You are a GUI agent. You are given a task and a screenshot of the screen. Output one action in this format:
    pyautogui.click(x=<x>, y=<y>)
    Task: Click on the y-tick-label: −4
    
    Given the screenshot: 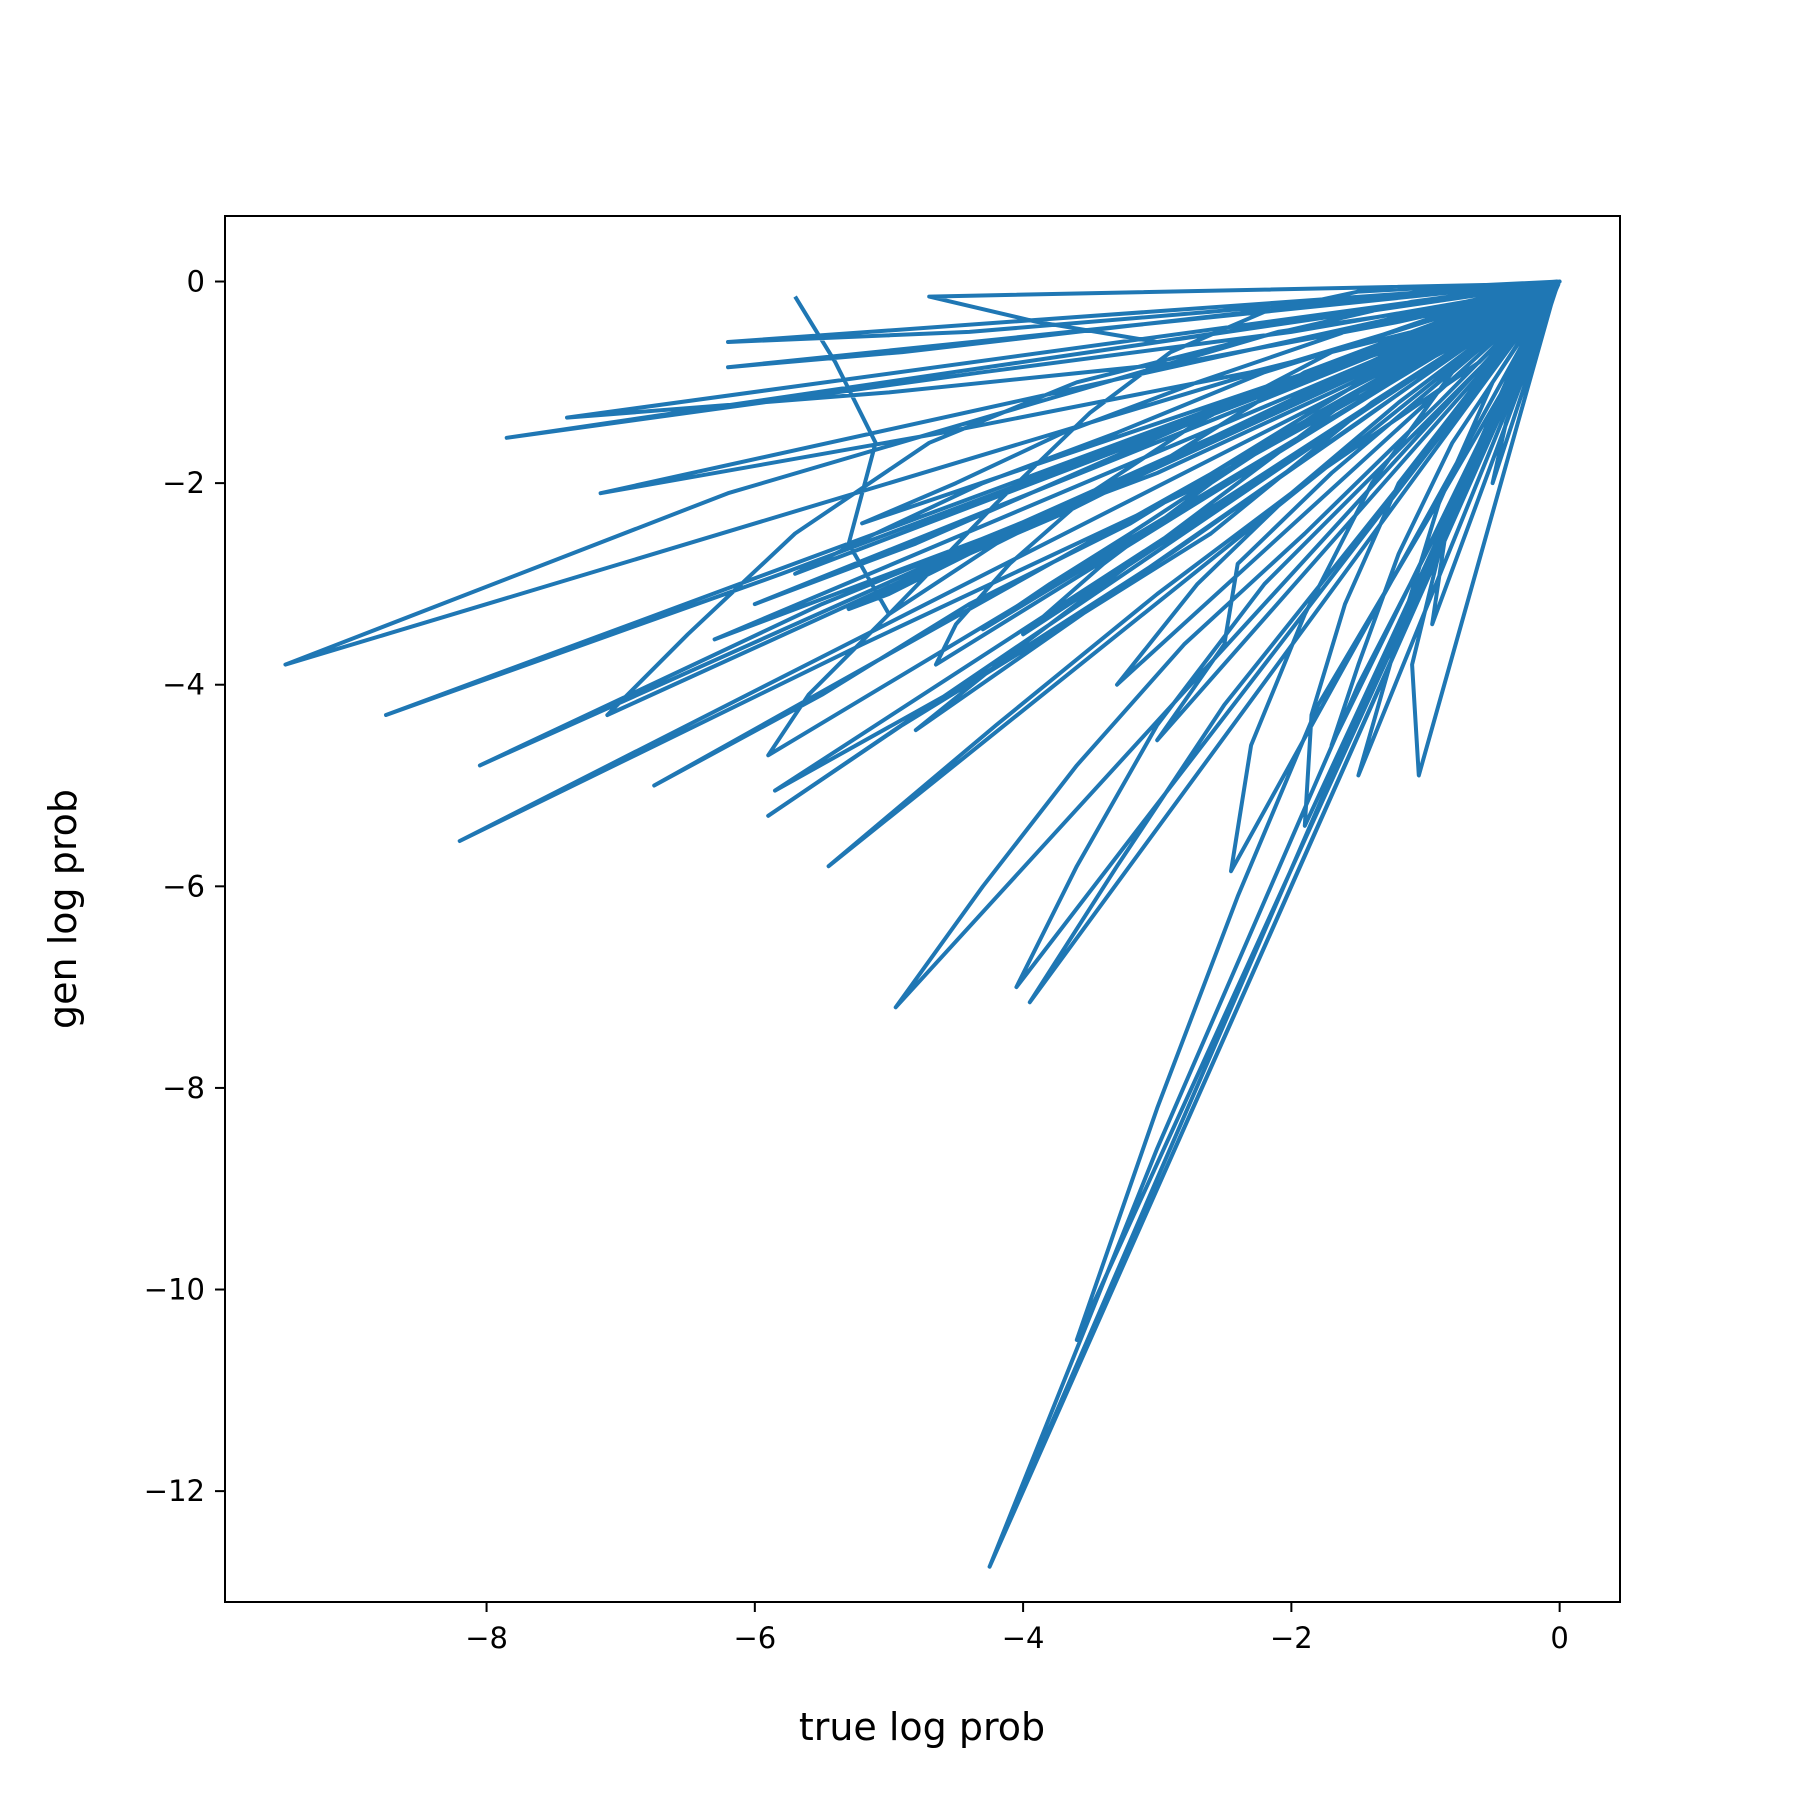 What is the action you would take?
    pyautogui.click(x=183, y=685)
    